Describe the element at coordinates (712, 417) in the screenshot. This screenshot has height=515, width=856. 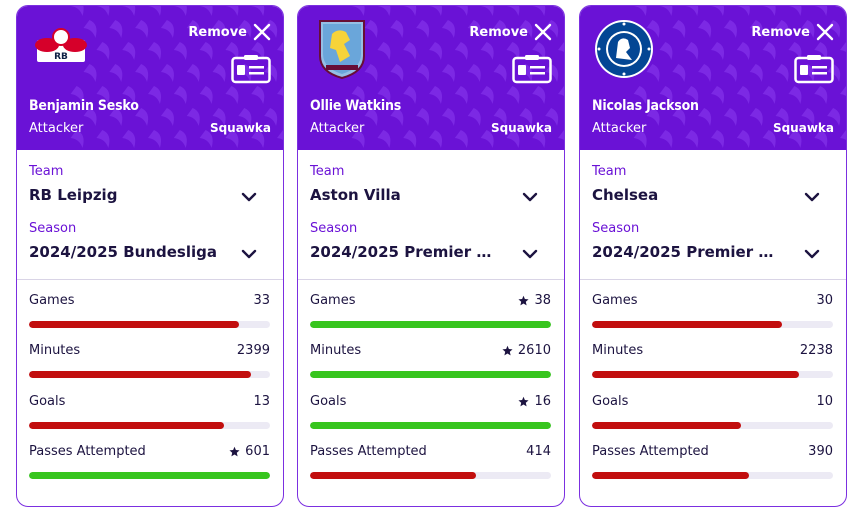
I see `stat-row: Goals 10` at that location.